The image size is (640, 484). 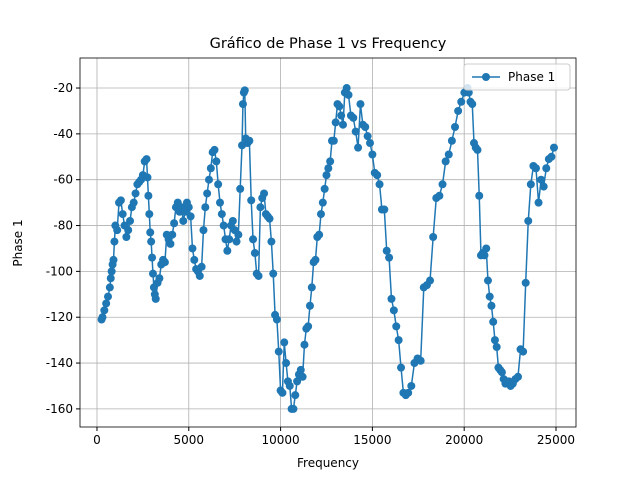 I want to click on legend-label: Phase 1, so click(x=531, y=77).